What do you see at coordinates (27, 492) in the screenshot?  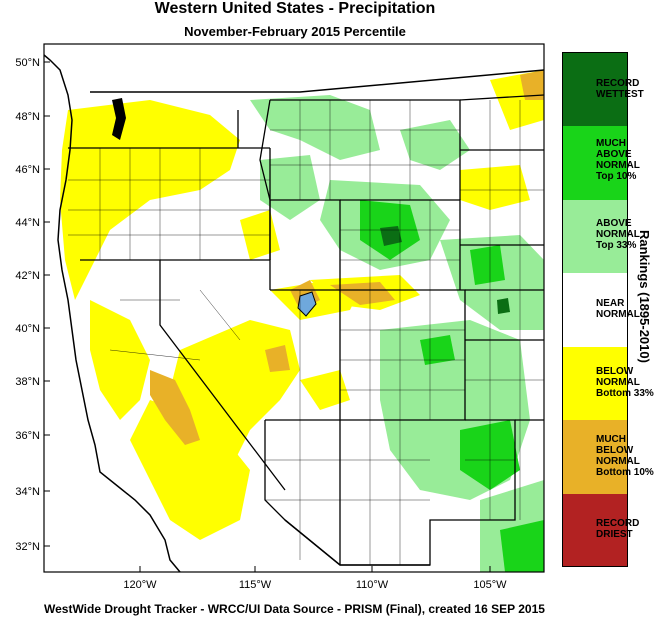 I see `lat-label: 34°N` at bounding box center [27, 492].